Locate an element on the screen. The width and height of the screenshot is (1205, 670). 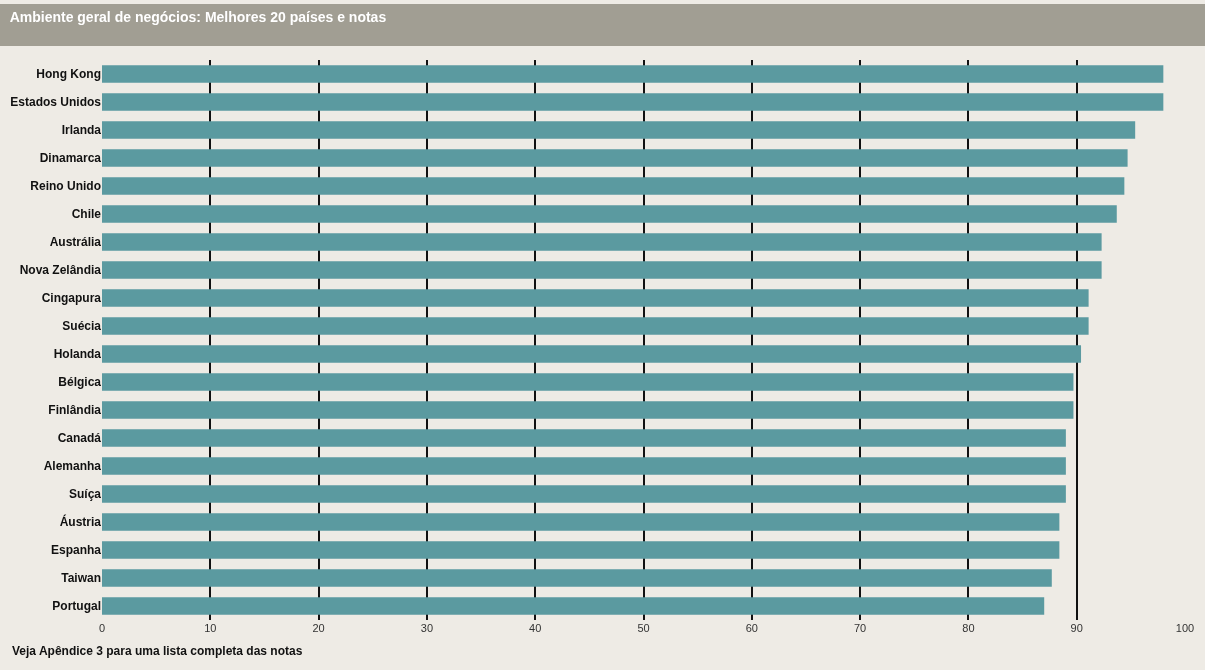
x-tick-label: 50 is located at coordinates (643, 628).